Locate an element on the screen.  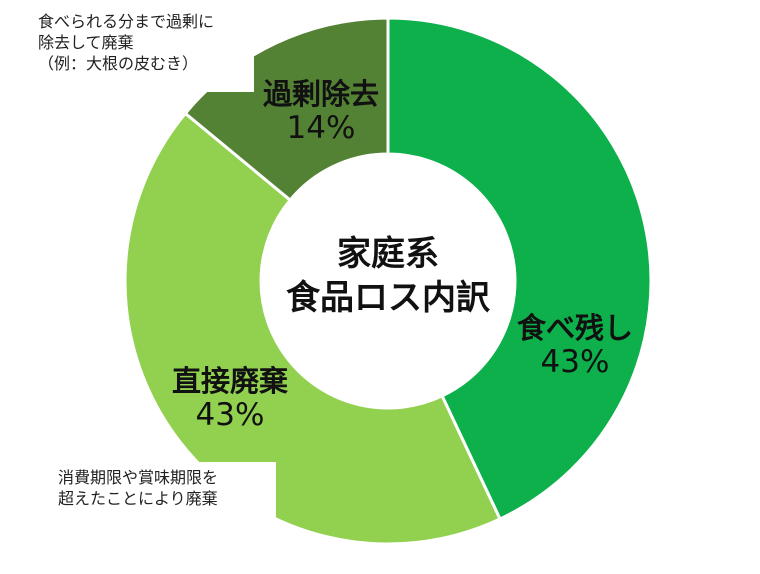
excess-removal-note: 食べられる分まで過剰に 除去して廃棄 （例：大根の皮むき） is located at coordinates (144, 52).